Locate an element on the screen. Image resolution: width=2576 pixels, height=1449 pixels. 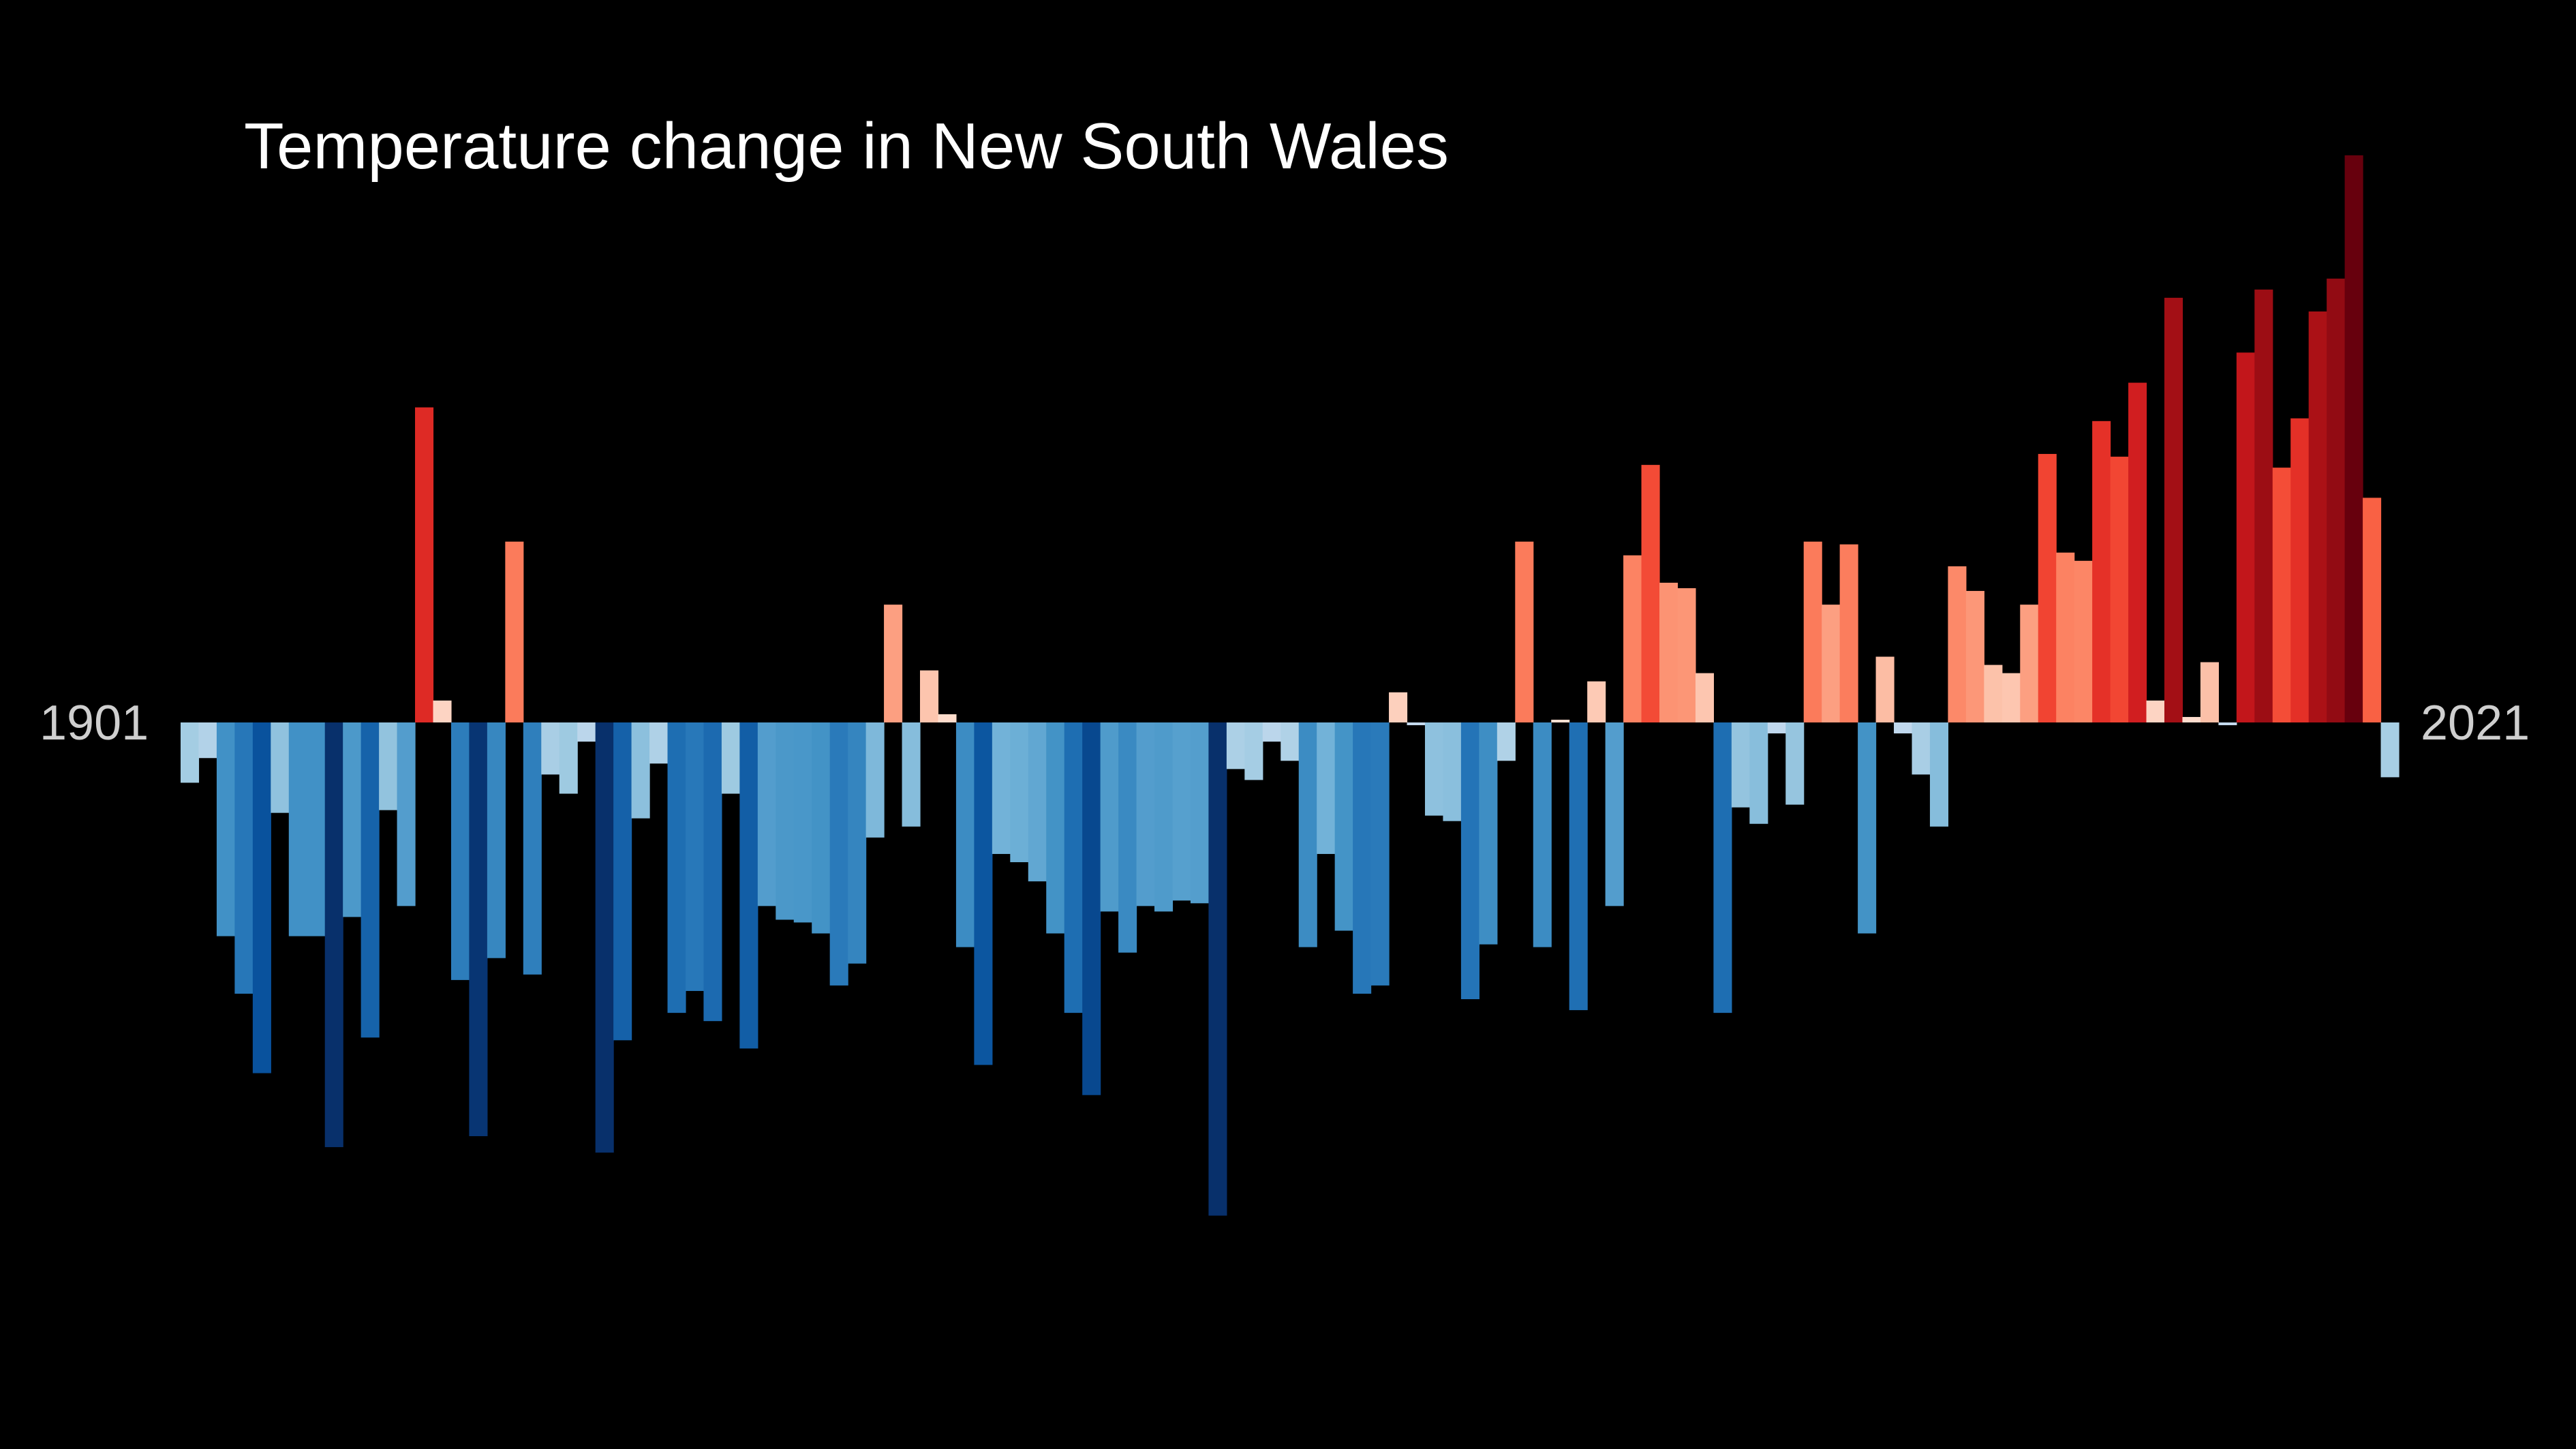
bar-2010 is located at coordinates (2155, 711).